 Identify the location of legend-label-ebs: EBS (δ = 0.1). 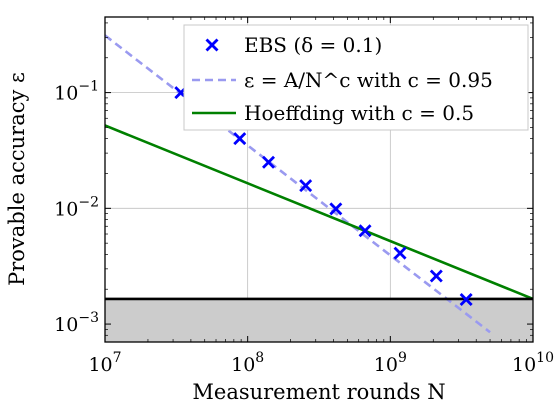
(313, 45).